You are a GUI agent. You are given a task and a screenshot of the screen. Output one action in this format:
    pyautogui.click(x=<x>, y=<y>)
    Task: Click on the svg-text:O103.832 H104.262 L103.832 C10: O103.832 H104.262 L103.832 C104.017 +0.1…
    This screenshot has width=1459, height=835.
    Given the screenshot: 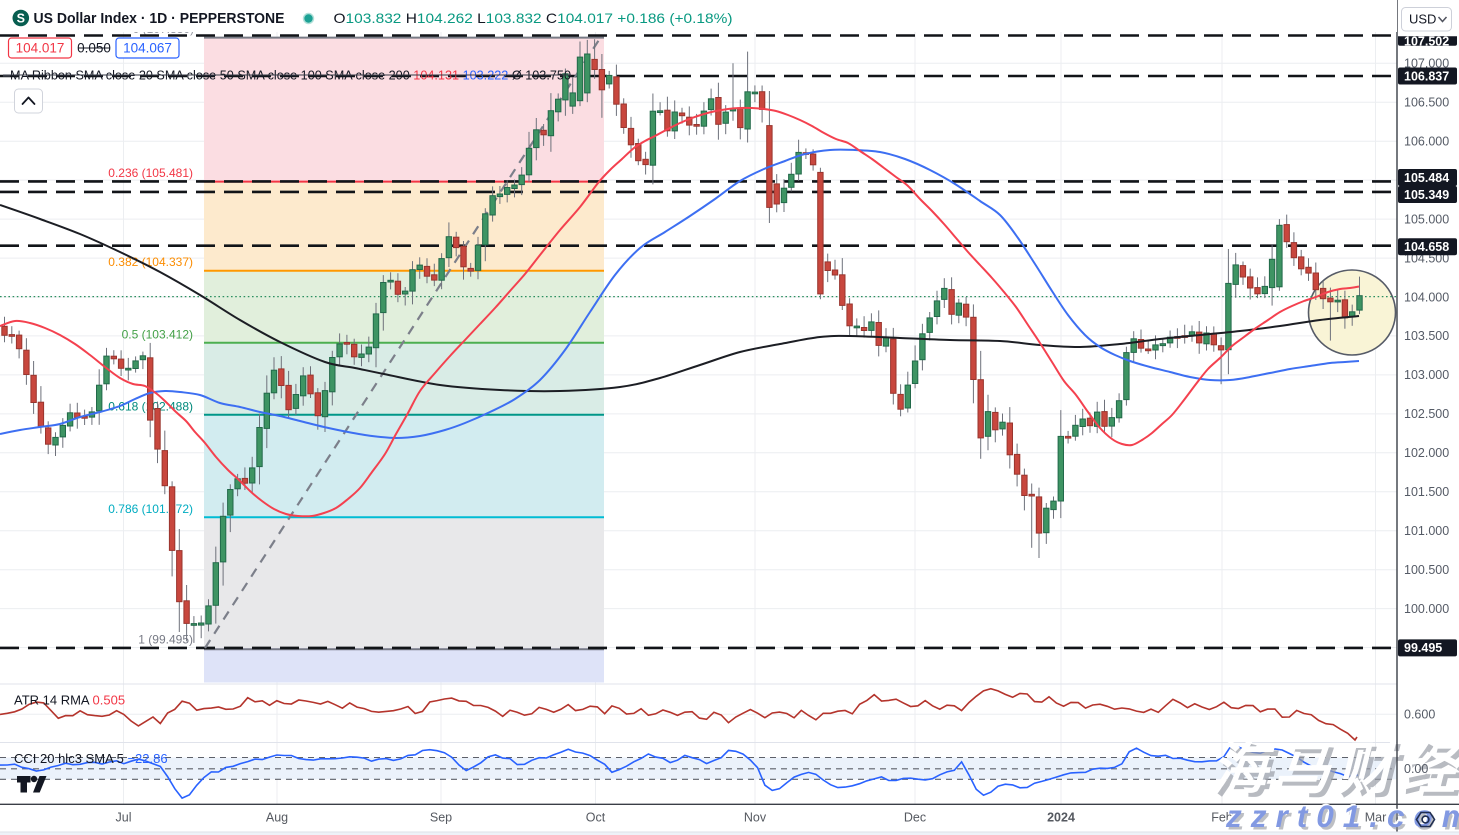 What is the action you would take?
    pyautogui.click(x=533, y=18)
    